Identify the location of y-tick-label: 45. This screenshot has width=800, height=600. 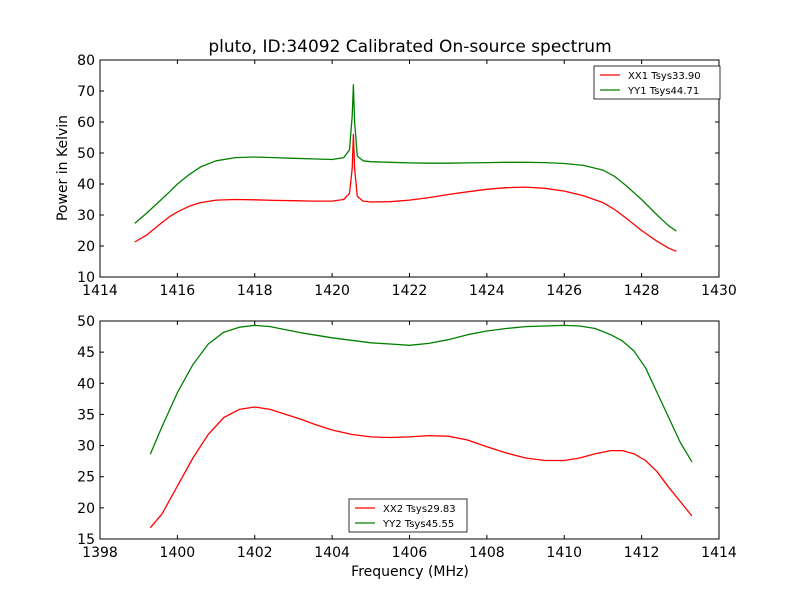
(86, 353).